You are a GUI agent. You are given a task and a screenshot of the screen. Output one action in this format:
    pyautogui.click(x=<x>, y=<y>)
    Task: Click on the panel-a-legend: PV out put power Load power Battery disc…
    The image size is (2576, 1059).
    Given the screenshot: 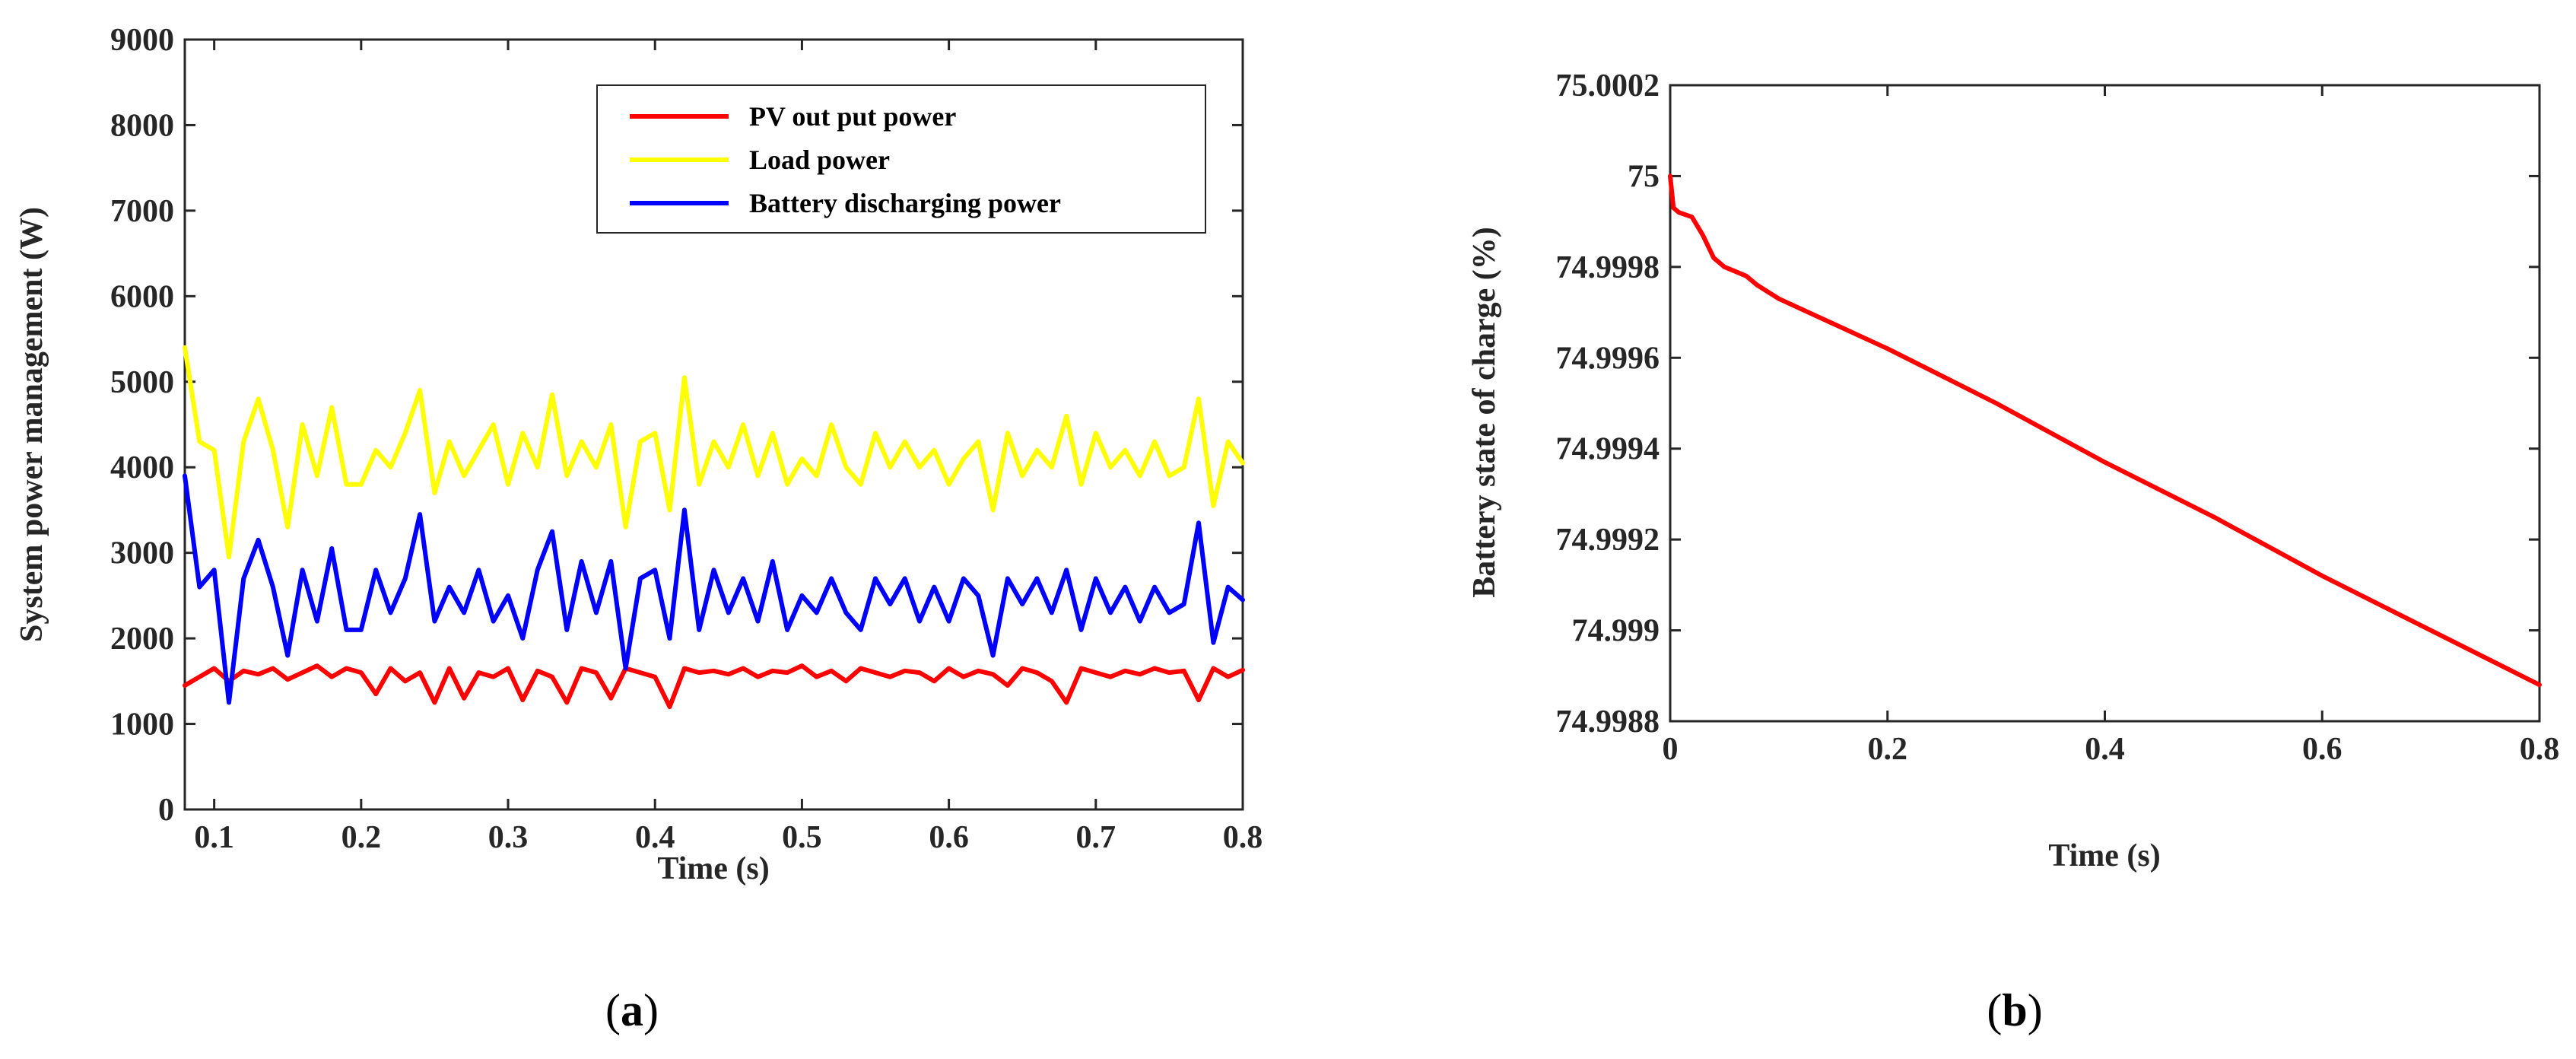 What is the action you would take?
    pyautogui.click(x=901, y=159)
    